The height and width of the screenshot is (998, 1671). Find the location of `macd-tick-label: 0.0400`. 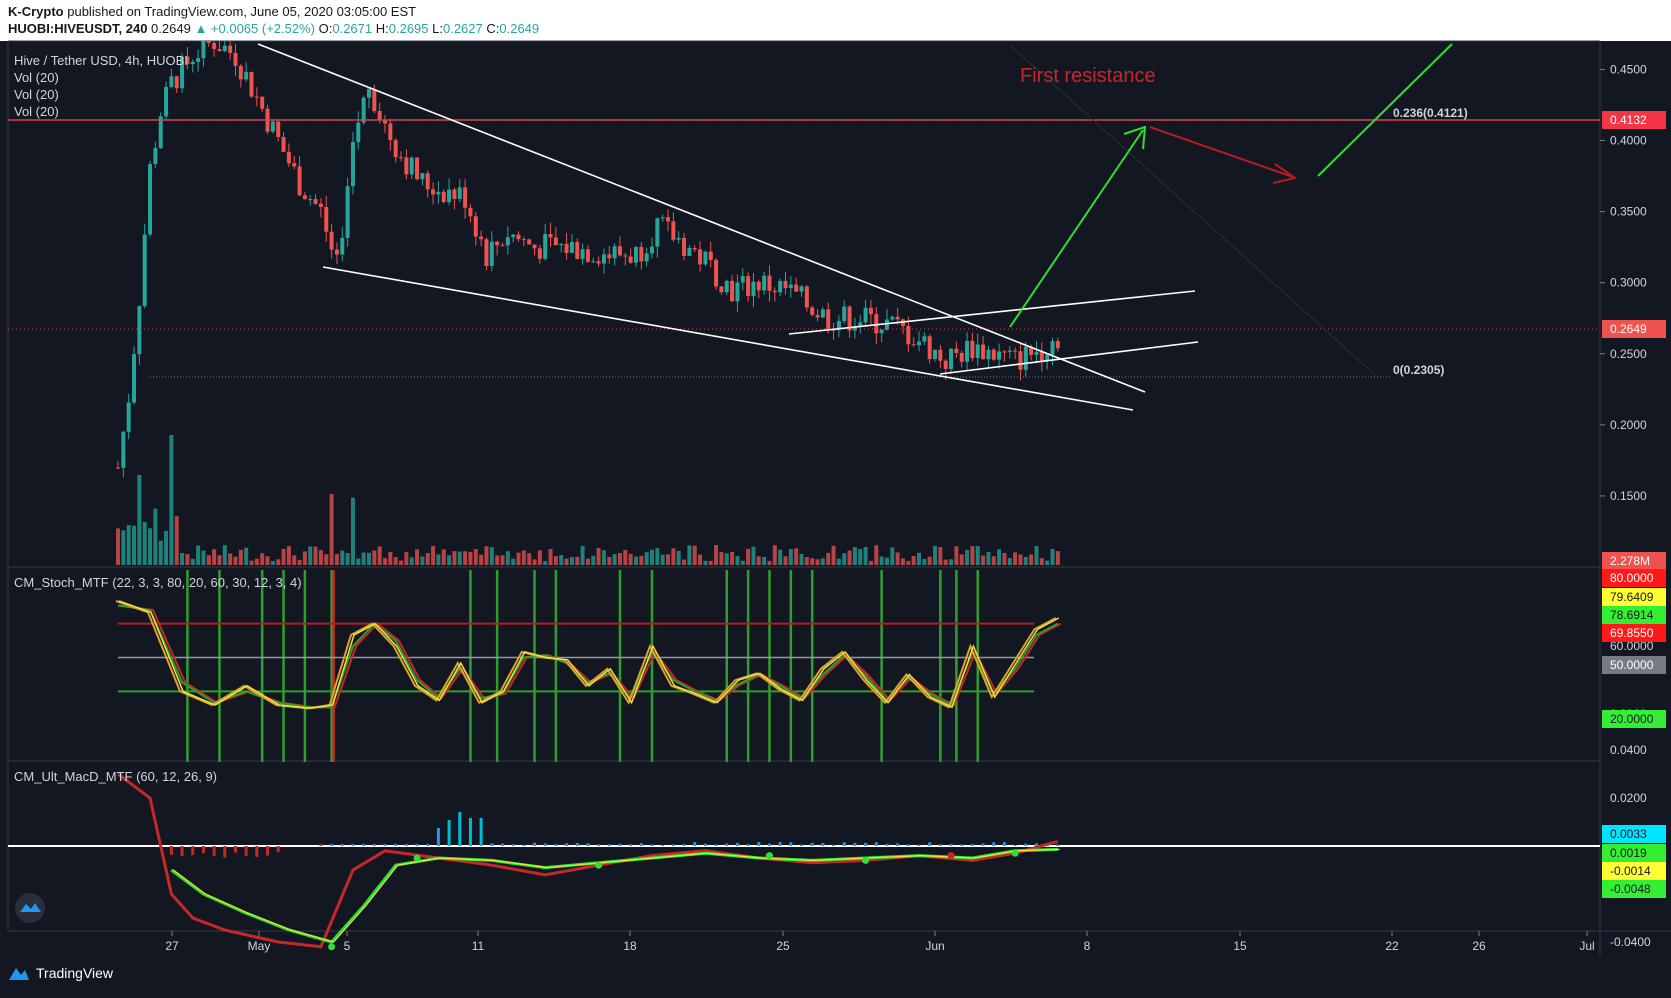

macd-tick-label: 0.0400 is located at coordinates (1628, 750).